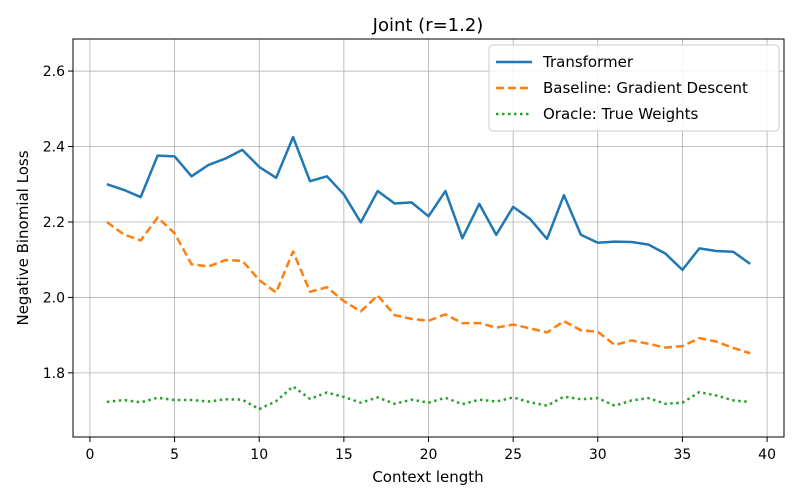 The width and height of the screenshot is (800, 504). Describe the element at coordinates (259, 455) in the screenshot. I see `x-tick-label: 10` at that location.